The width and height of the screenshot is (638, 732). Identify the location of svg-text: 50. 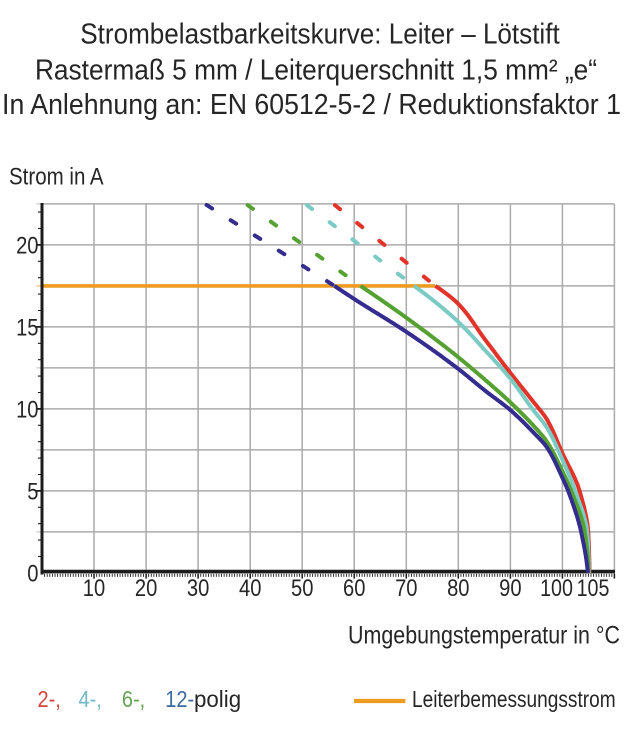
(302, 587).